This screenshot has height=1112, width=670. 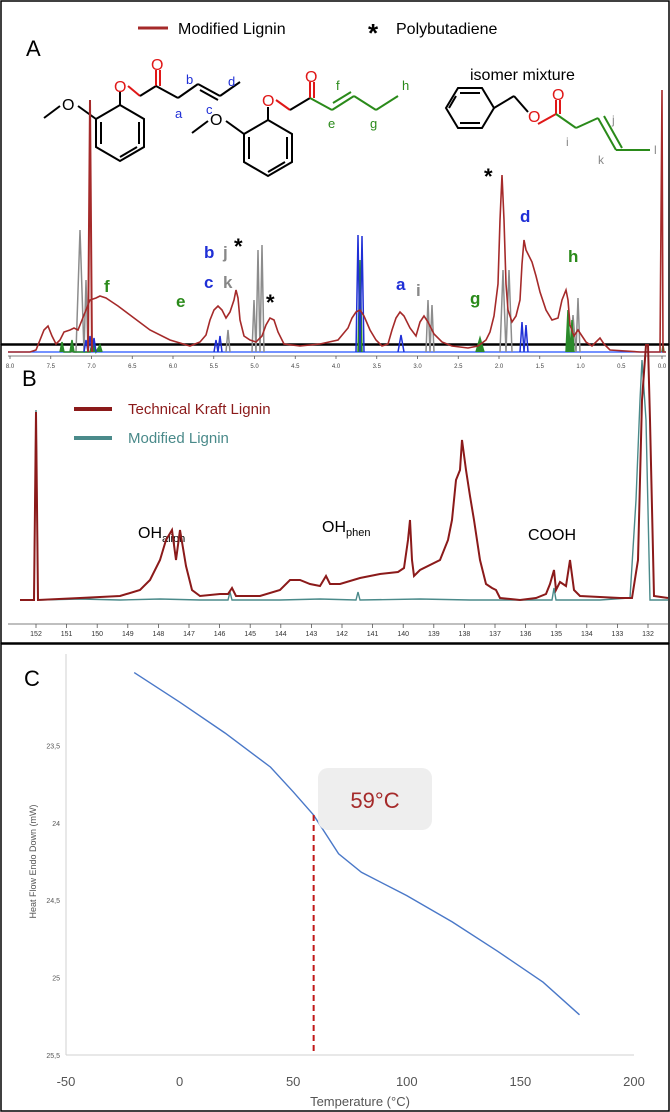 I want to click on x-tick-label: -50, so click(x=66, y=1081).